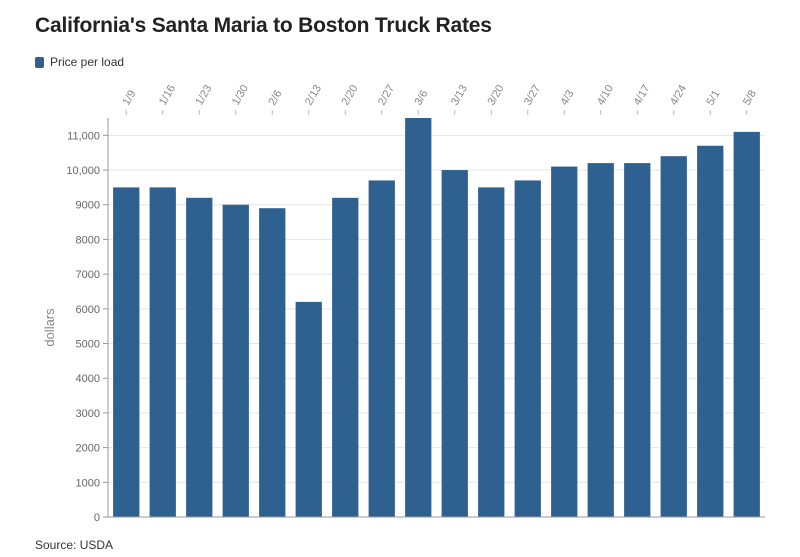  What do you see at coordinates (275, 97) in the screenshot?
I see `x-tick-label: 2/6` at bounding box center [275, 97].